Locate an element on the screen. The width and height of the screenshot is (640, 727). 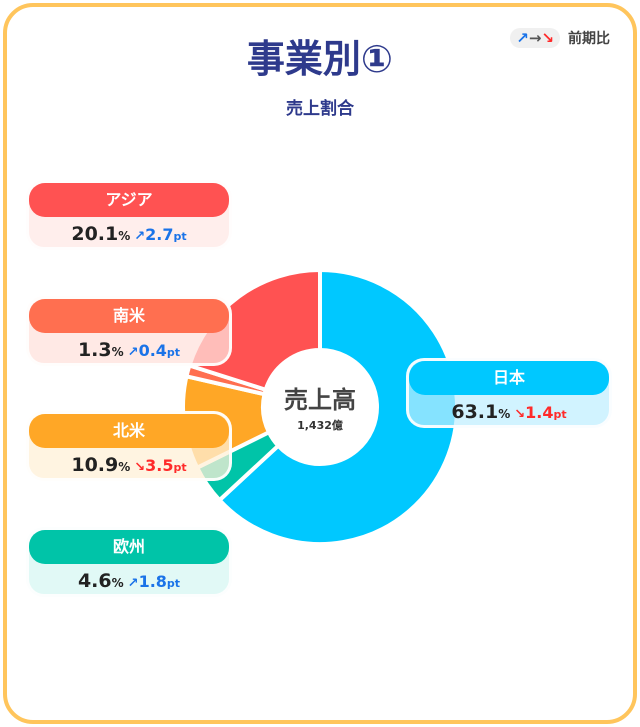
change-value: 1.8 is located at coordinates (152, 581).